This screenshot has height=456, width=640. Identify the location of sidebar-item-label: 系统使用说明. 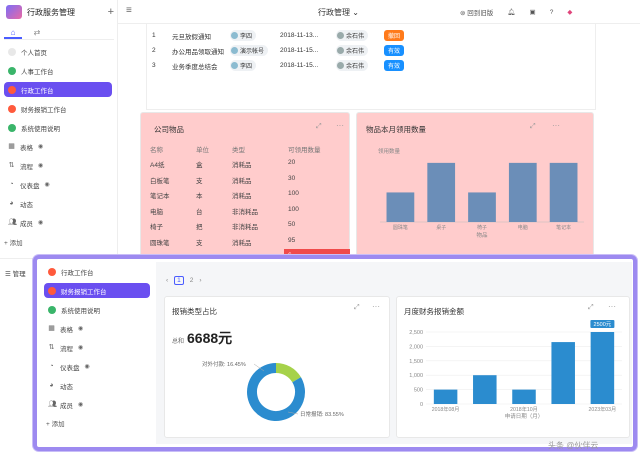
(40, 129).